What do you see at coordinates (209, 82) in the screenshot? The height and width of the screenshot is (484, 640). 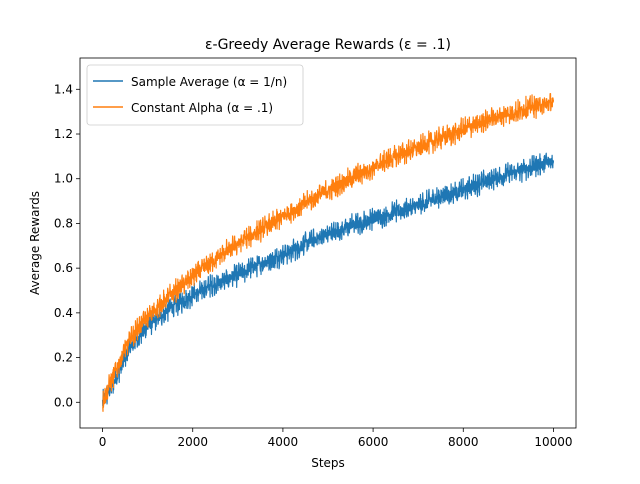 I see `legend-label-sample-average: Sample Average (α = 1/n)` at bounding box center [209, 82].